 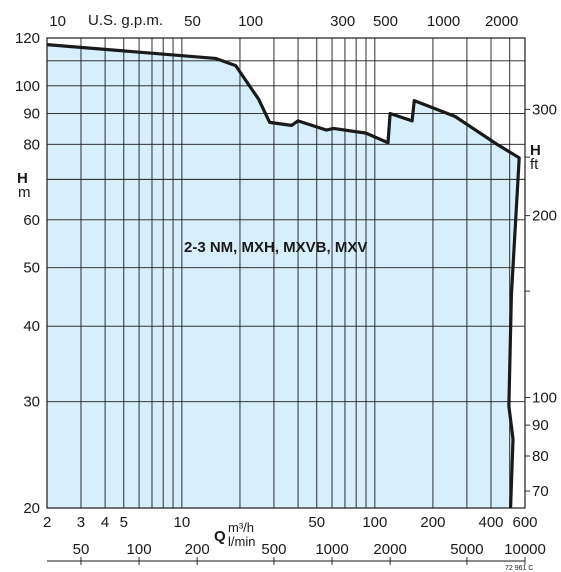 What do you see at coordinates (31, 113) in the screenshot?
I see `y-left-tick-label: 90` at bounding box center [31, 113].